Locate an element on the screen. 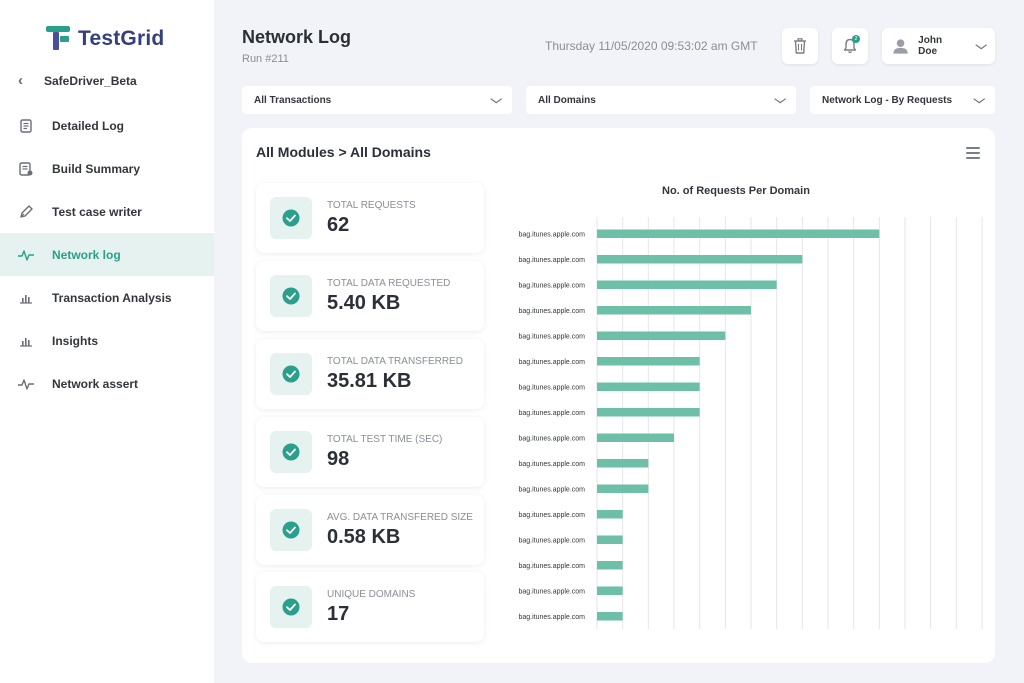 The width and height of the screenshot is (1024, 683). stat-label: UNIQUE DOMAINS is located at coordinates (371, 594).